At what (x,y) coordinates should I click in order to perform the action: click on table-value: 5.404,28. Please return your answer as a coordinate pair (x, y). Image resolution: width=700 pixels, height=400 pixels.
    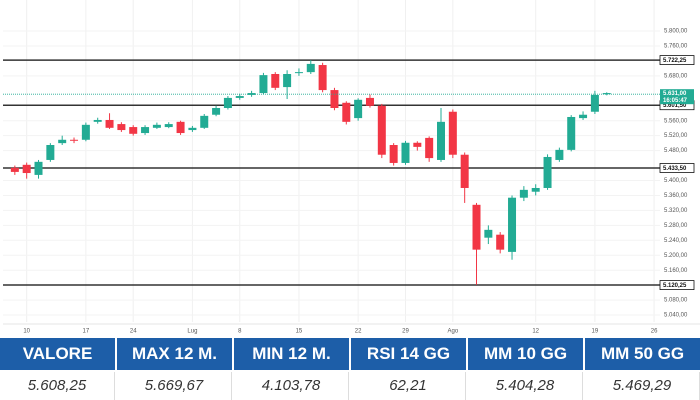
    Looking at the image, I should click on (525, 386).